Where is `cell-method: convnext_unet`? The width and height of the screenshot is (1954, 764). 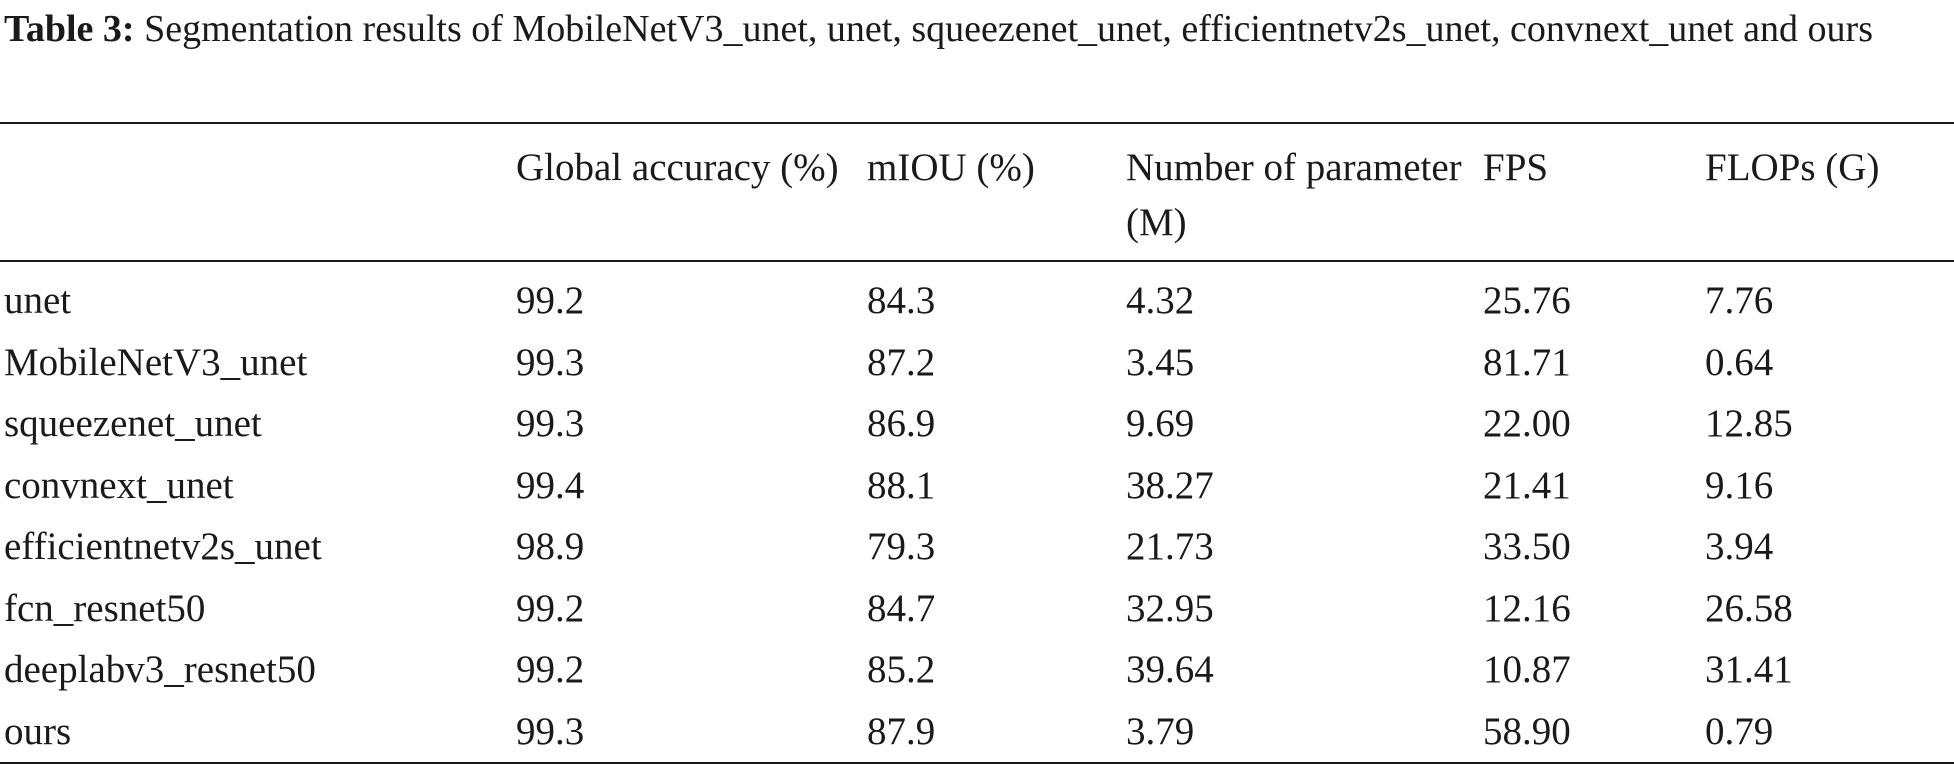 cell-method: convnext_unet is located at coordinates (119, 485).